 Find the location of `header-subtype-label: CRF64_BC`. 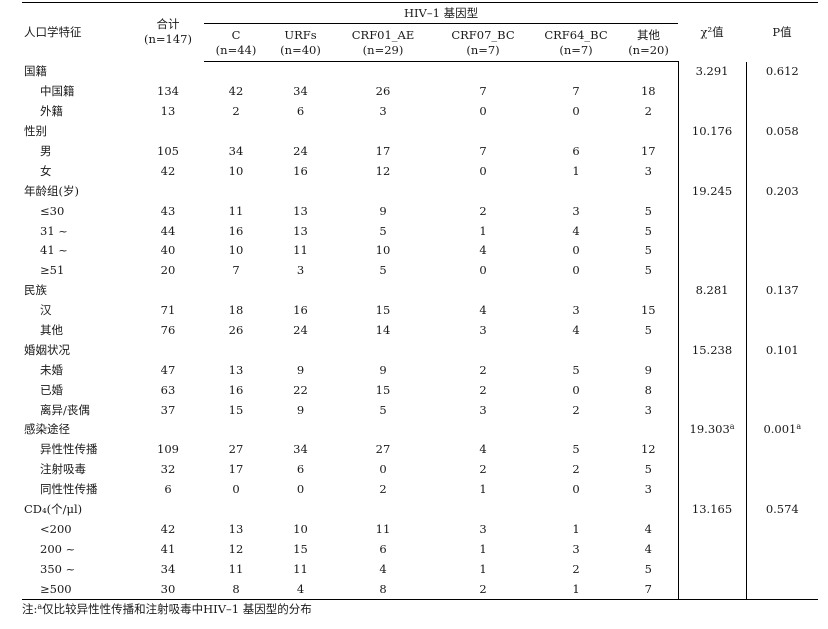

header-subtype-label: CRF64_BC is located at coordinates (576, 34).